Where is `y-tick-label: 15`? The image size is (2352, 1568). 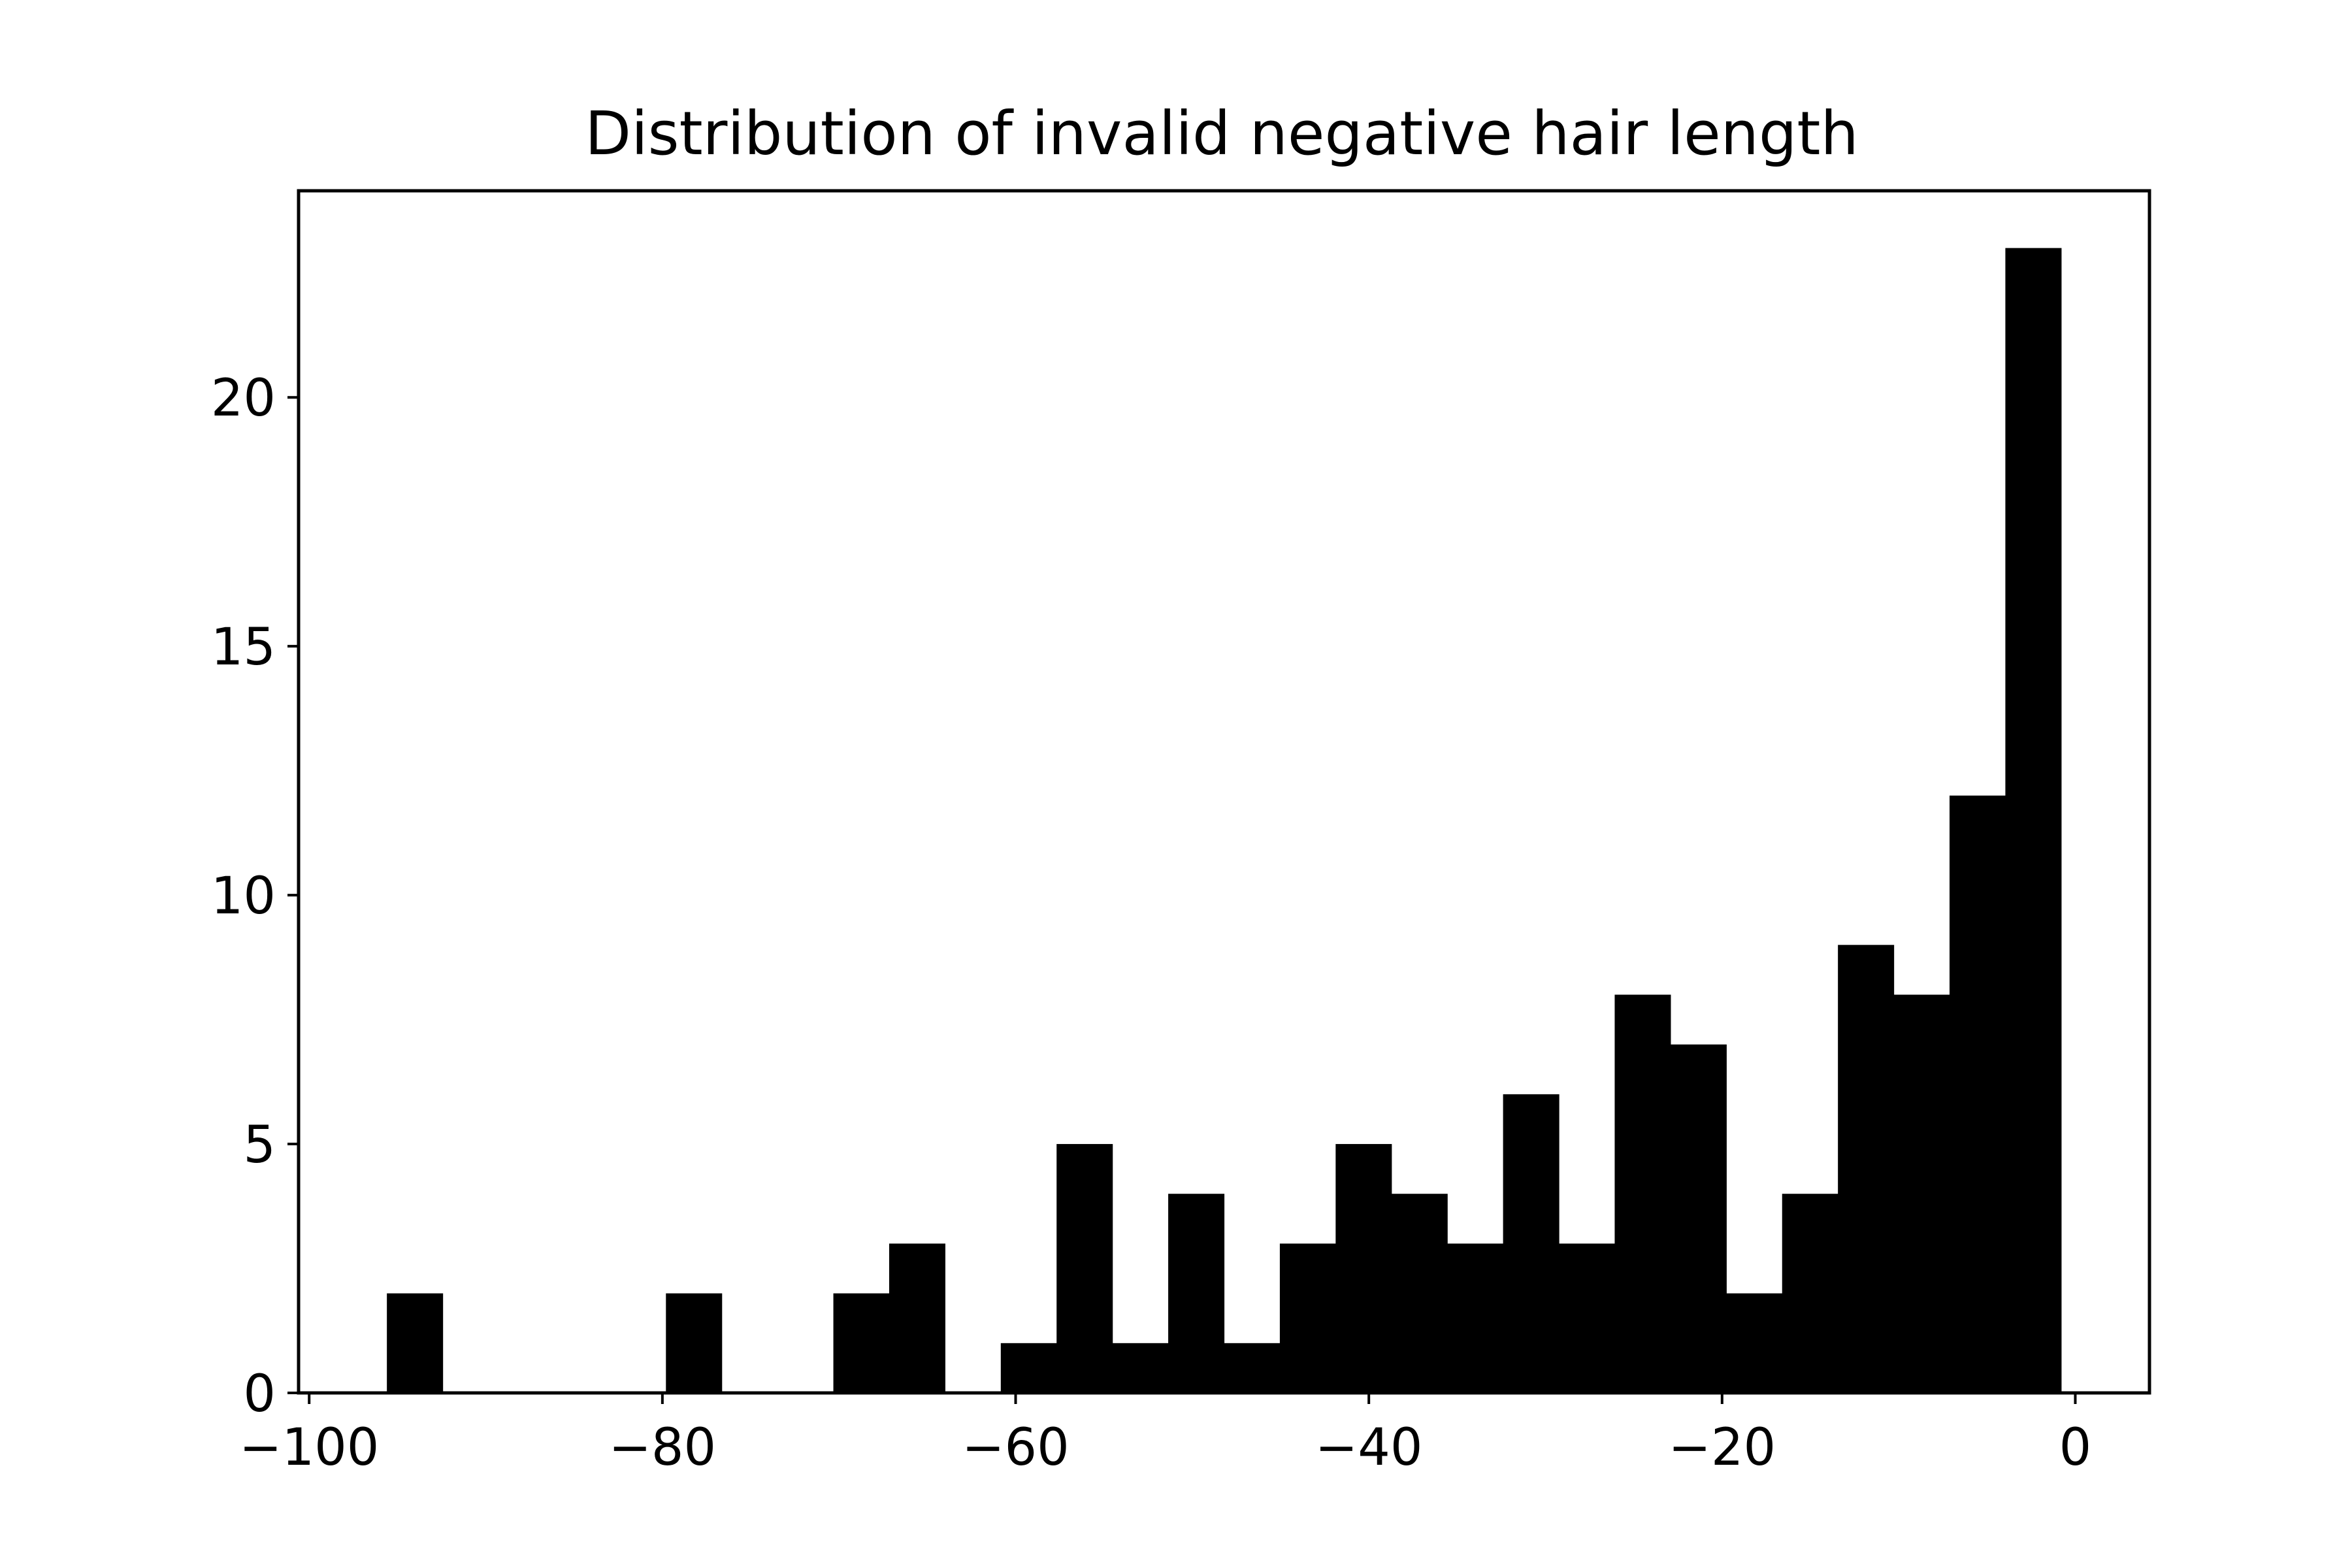
y-tick-label: 15 is located at coordinates (243, 647).